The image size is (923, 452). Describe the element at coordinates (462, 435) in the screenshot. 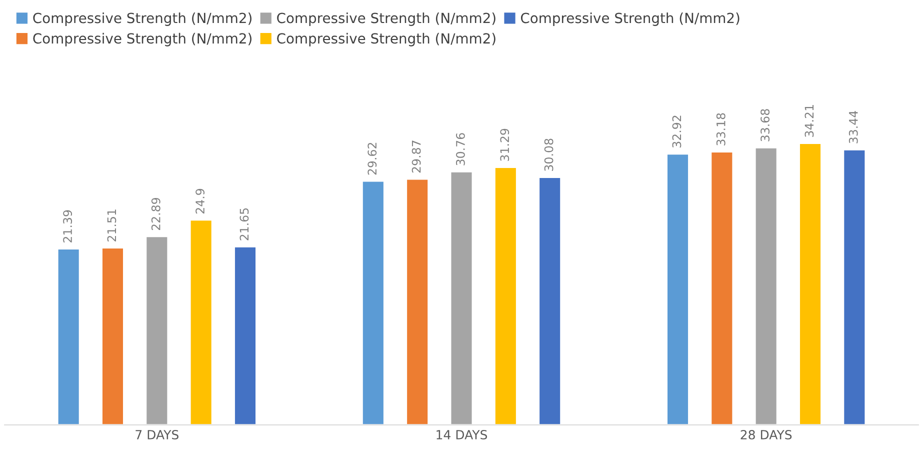

I see `x-tick-label: 14 DAYS` at that location.